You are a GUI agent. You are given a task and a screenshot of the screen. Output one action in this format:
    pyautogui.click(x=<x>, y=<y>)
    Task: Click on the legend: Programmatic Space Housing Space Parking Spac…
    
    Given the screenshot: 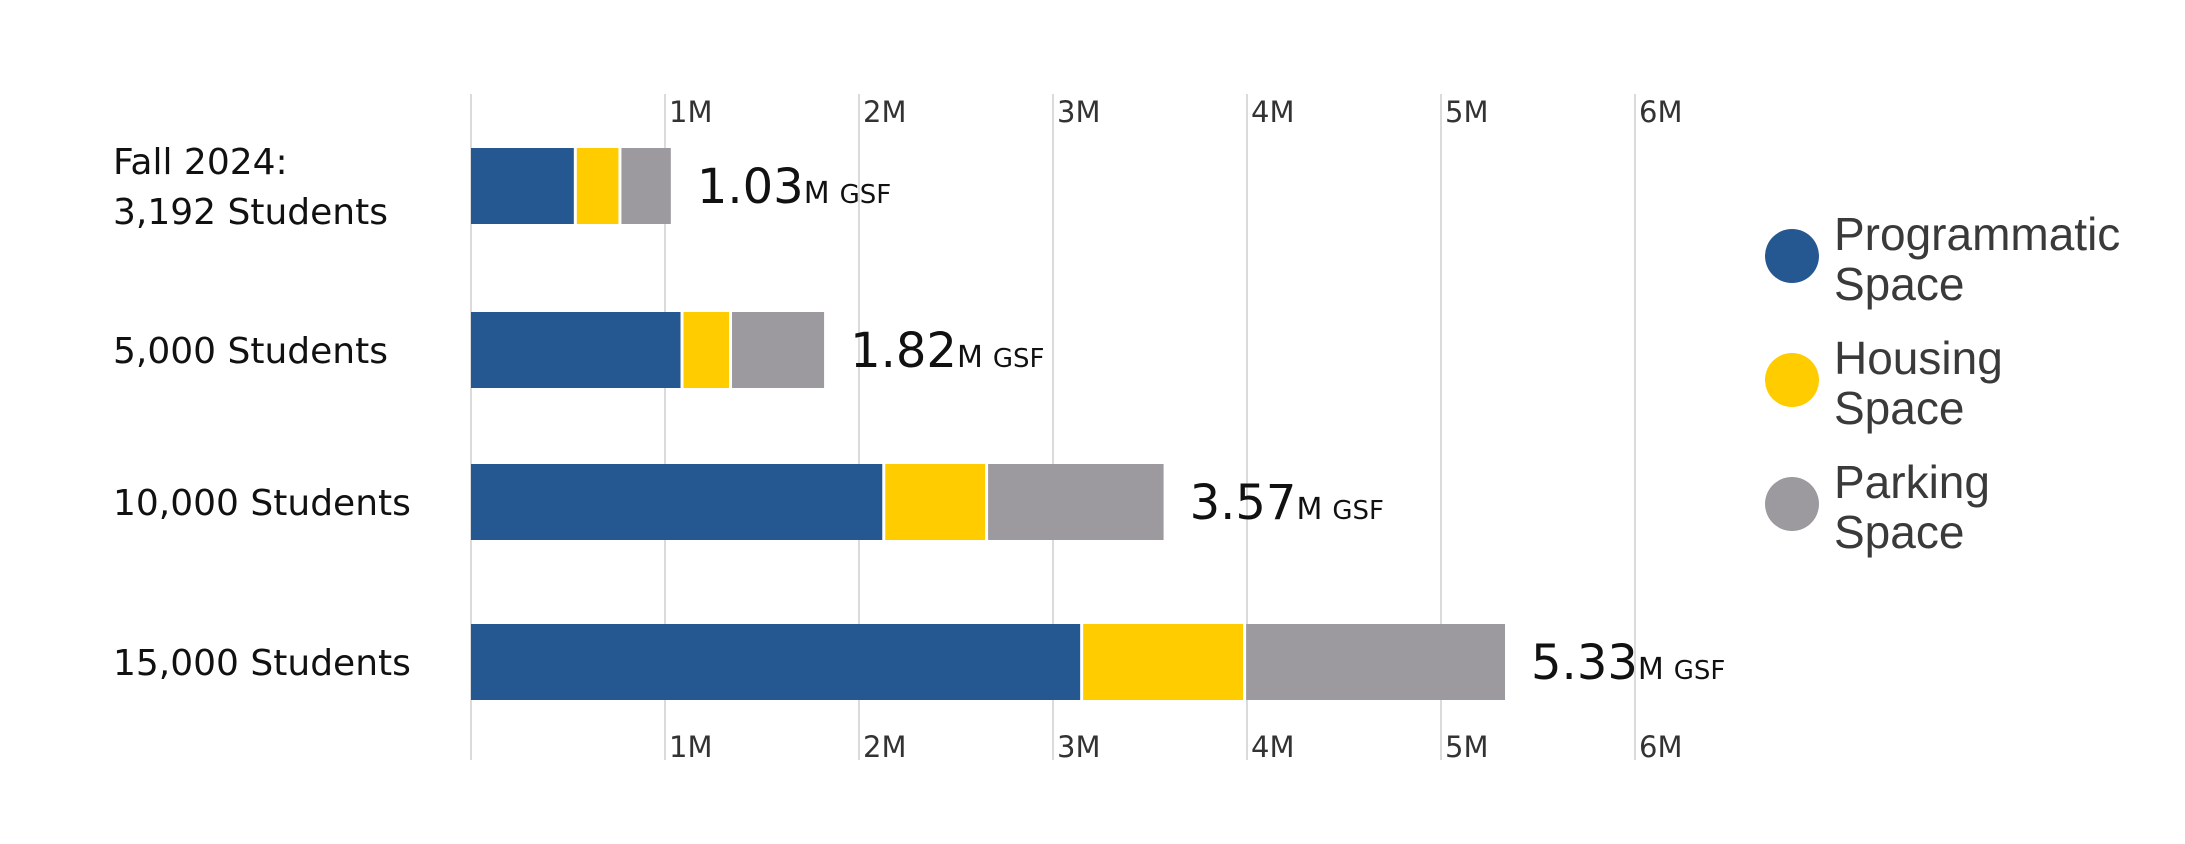 What is the action you would take?
    pyautogui.click(x=1942, y=383)
    